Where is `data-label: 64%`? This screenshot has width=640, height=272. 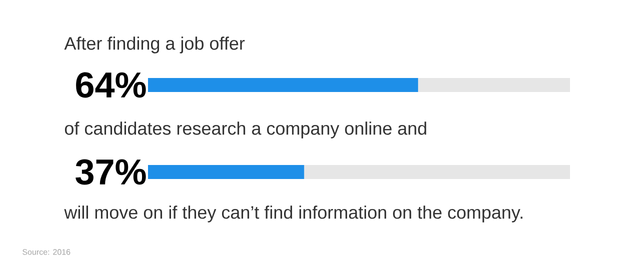
data-label: 64% is located at coordinates (111, 85).